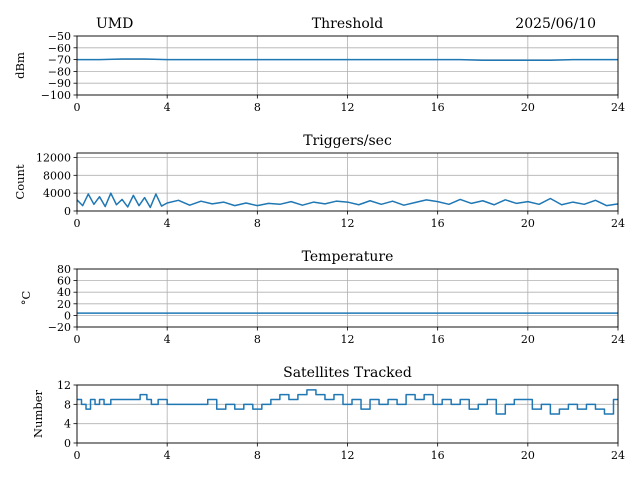 The height and width of the screenshot is (480, 640). What do you see at coordinates (67, 424) in the screenshot?
I see `y-tick-label: 4` at bounding box center [67, 424].